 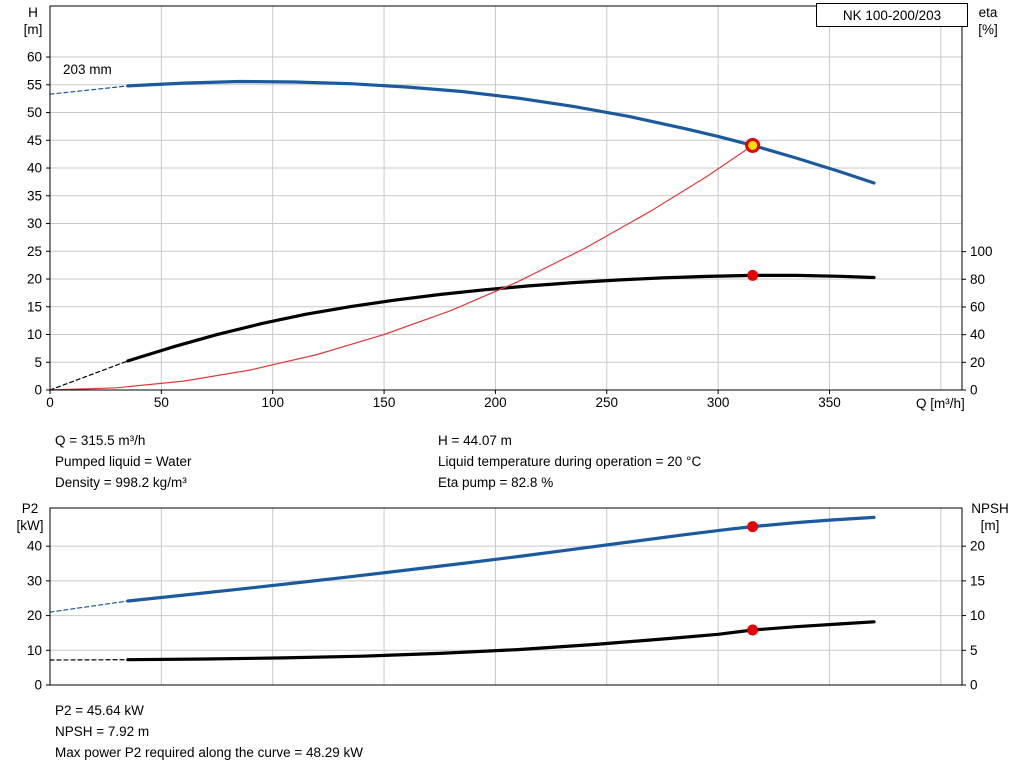 What do you see at coordinates (501, 318) in the screenshot?
I see `eta-curve` at bounding box center [501, 318].